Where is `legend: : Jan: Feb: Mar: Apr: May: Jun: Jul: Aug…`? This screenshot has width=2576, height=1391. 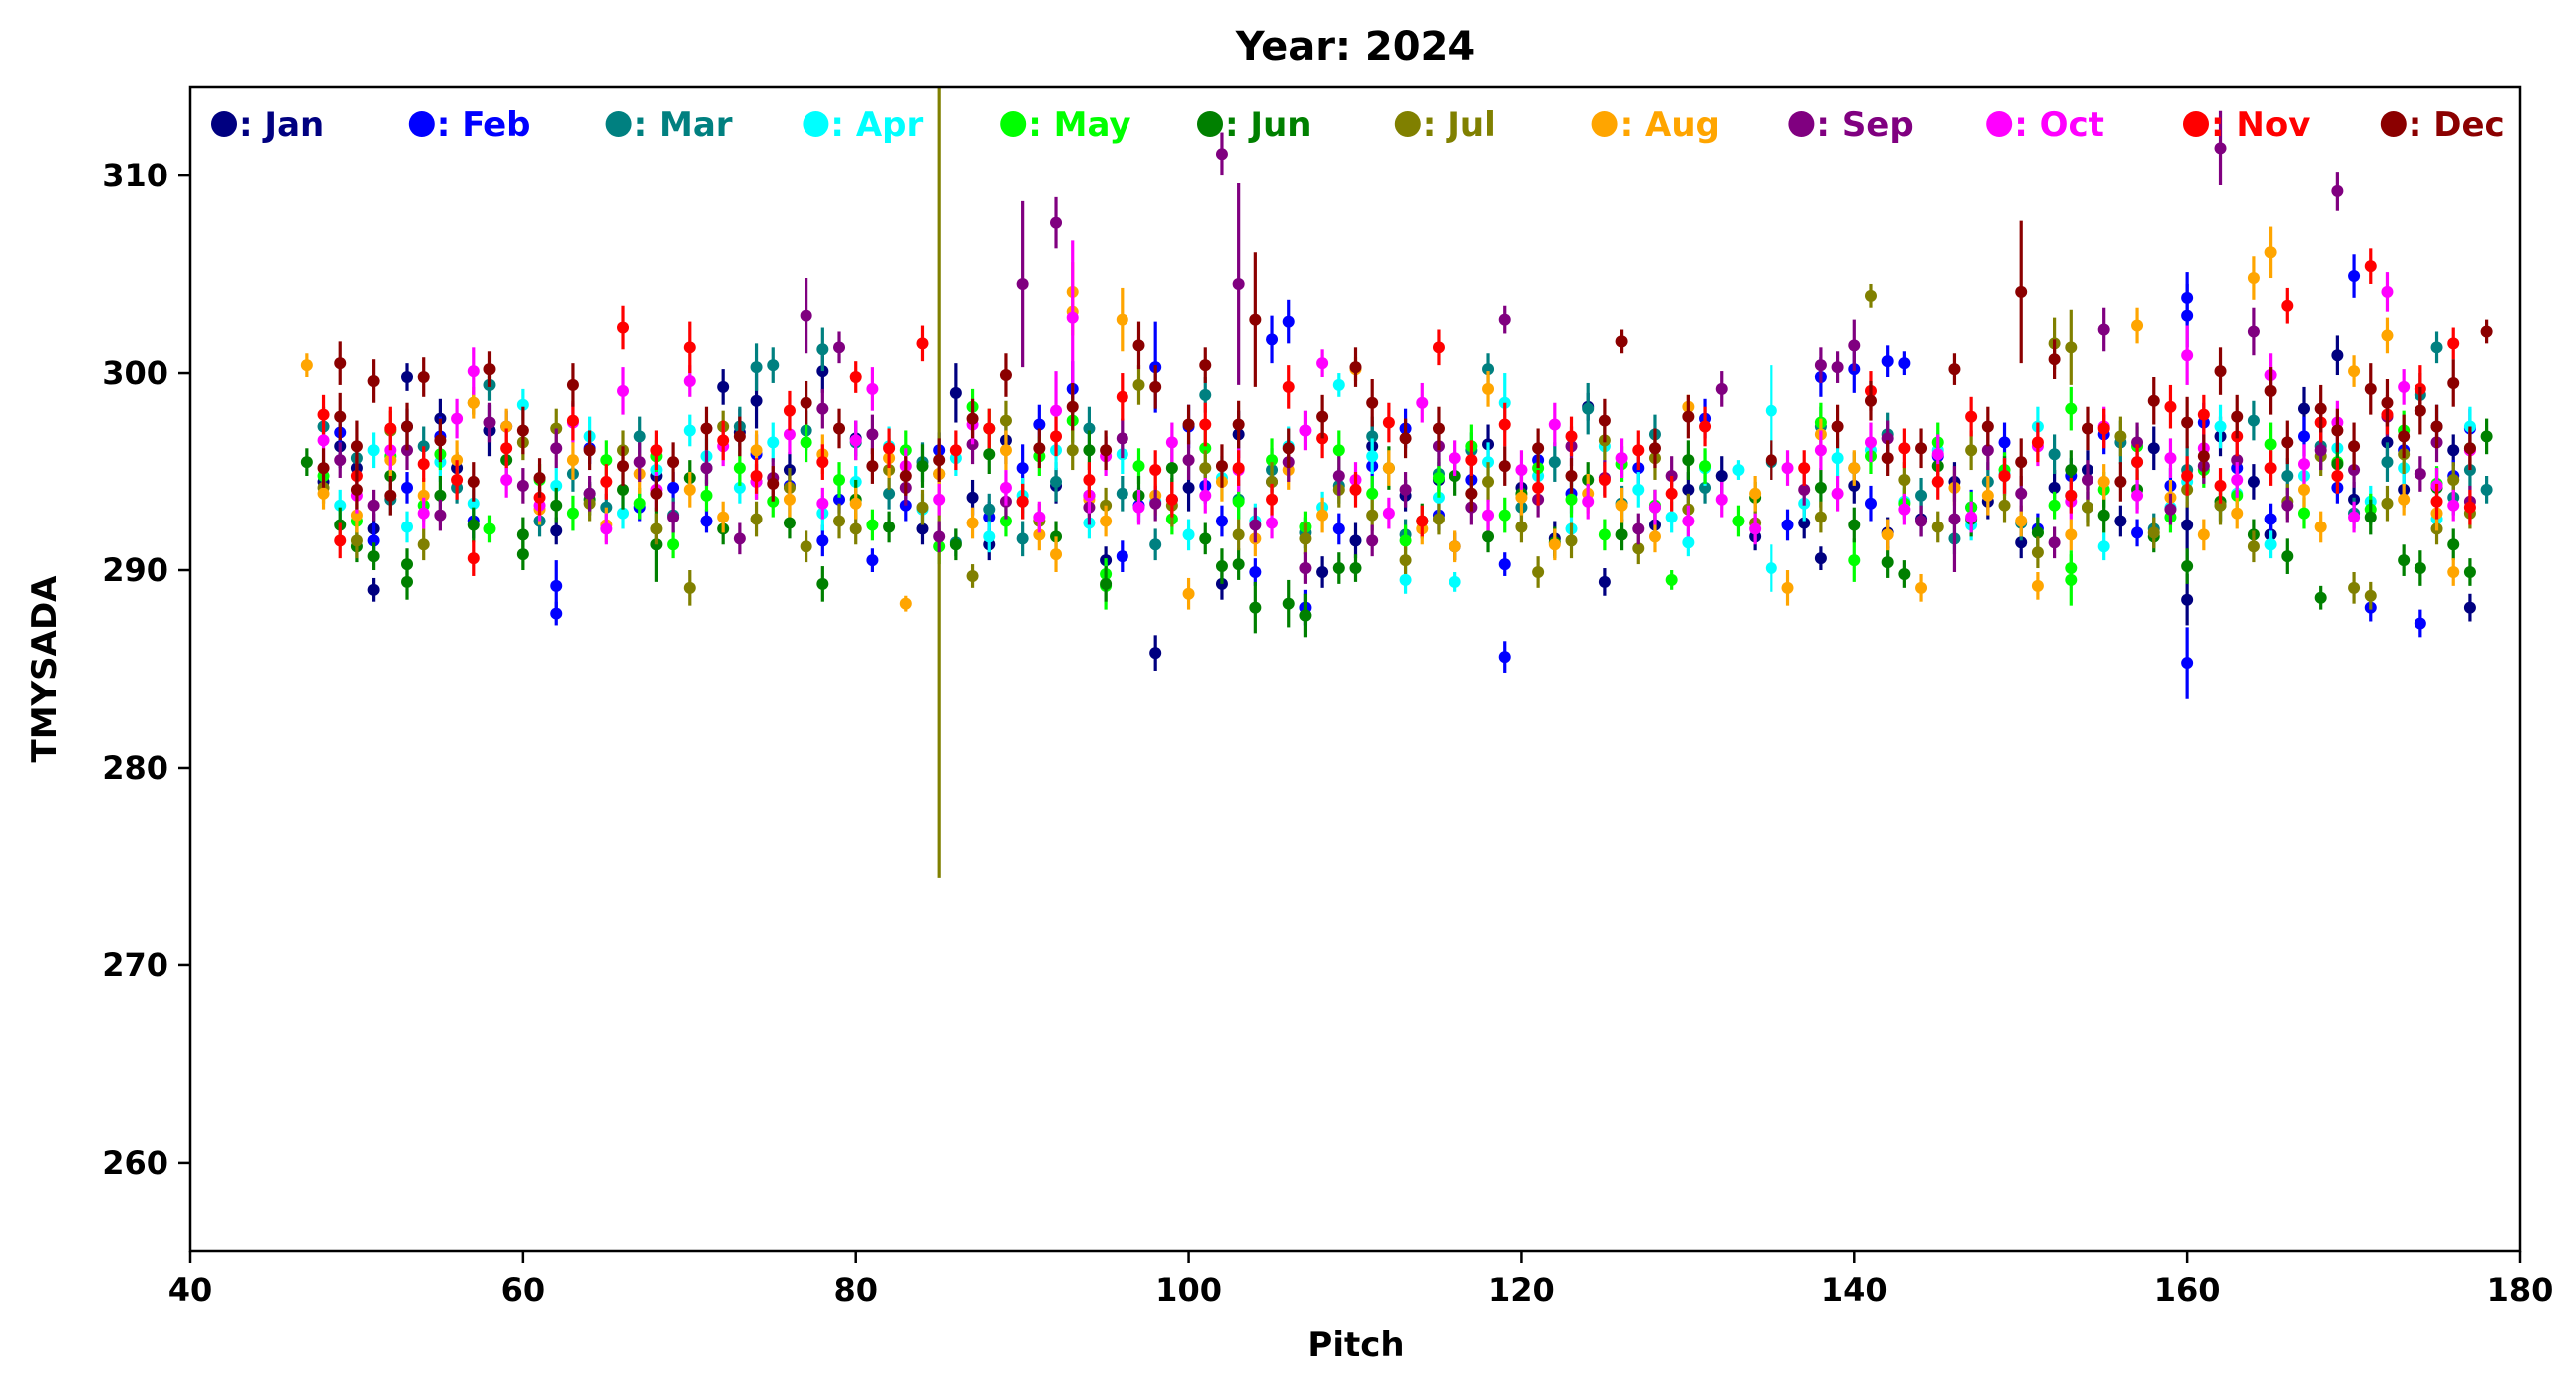 legend: : Jan: Feb: Mar: Apr: May: Jun: Jul: Aug… is located at coordinates (1358, 125).